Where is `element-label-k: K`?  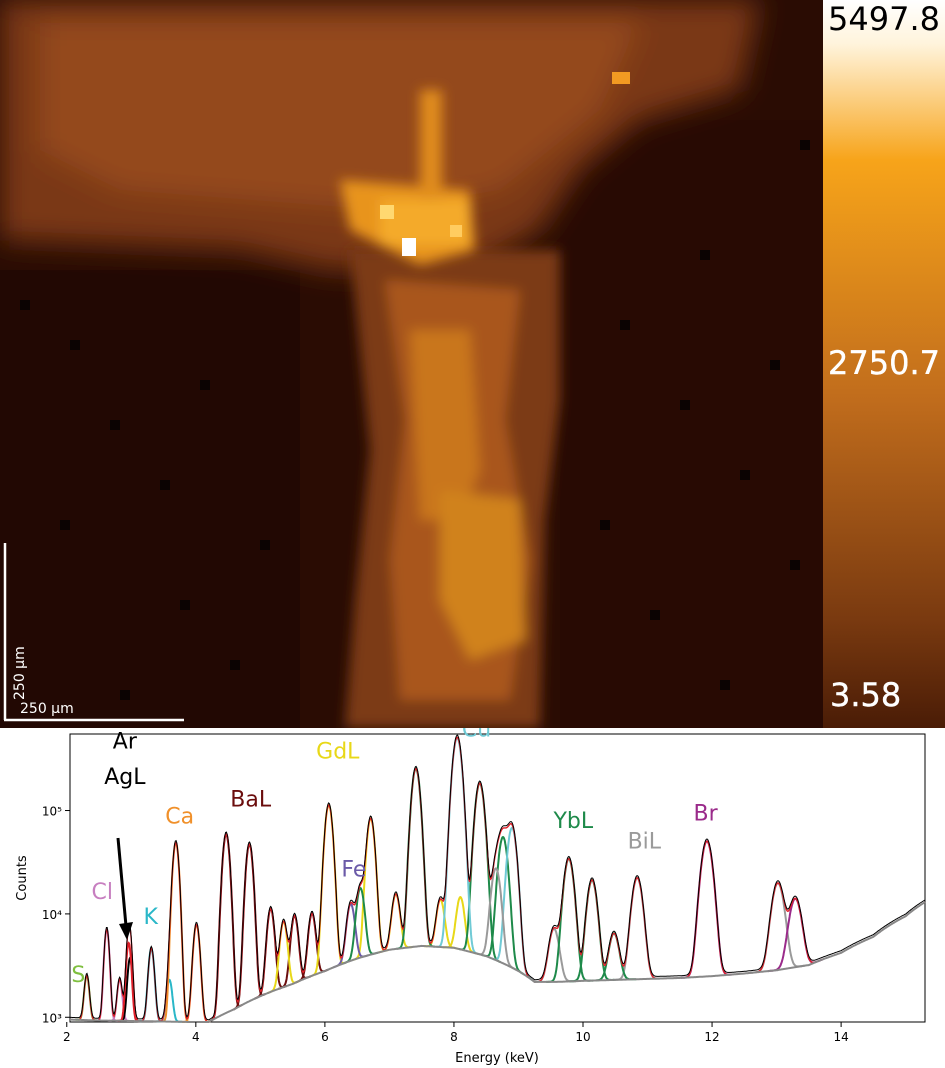 element-label-k: K is located at coordinates (150, 917).